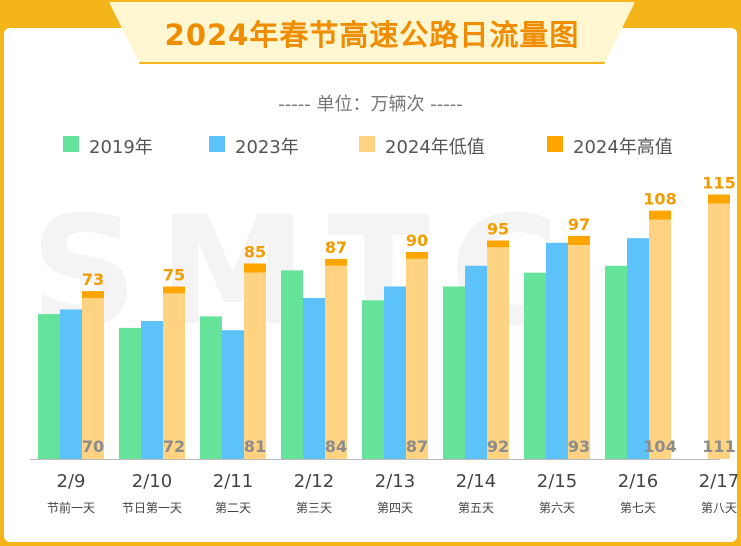  Describe the element at coordinates (217, 144) in the screenshot. I see `legend-swatch-2023` at that location.